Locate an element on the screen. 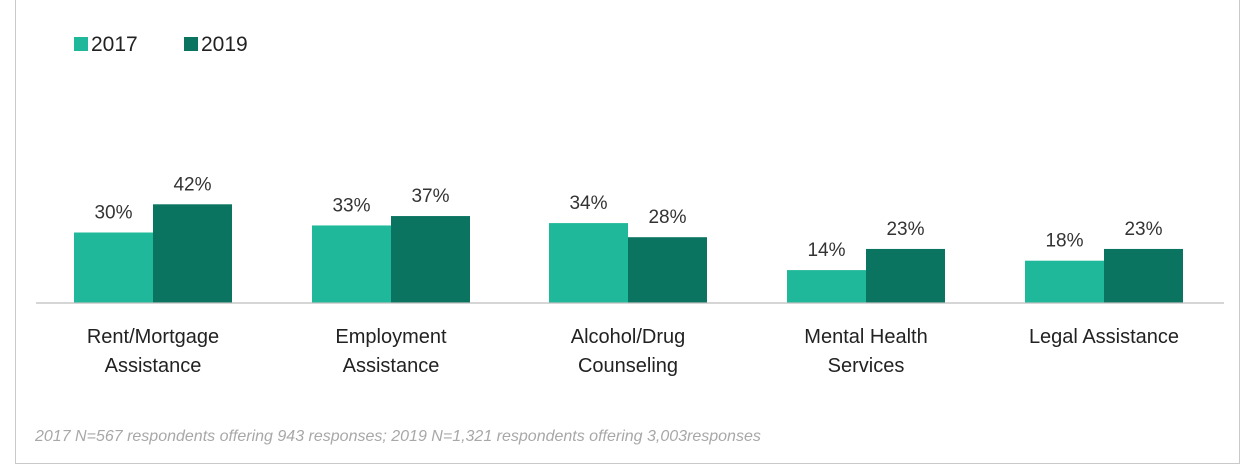 Image resolution: width=1257 pixels, height=467 pixels. legend-swatch-2017 is located at coordinates (81, 44).